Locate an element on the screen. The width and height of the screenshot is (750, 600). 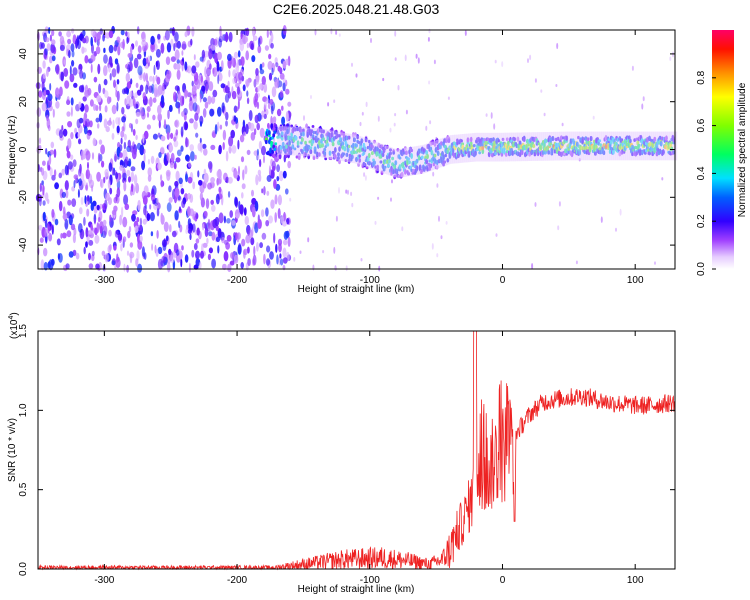
colorbar-tick-label: 0.0 is located at coordinates (701, 269).